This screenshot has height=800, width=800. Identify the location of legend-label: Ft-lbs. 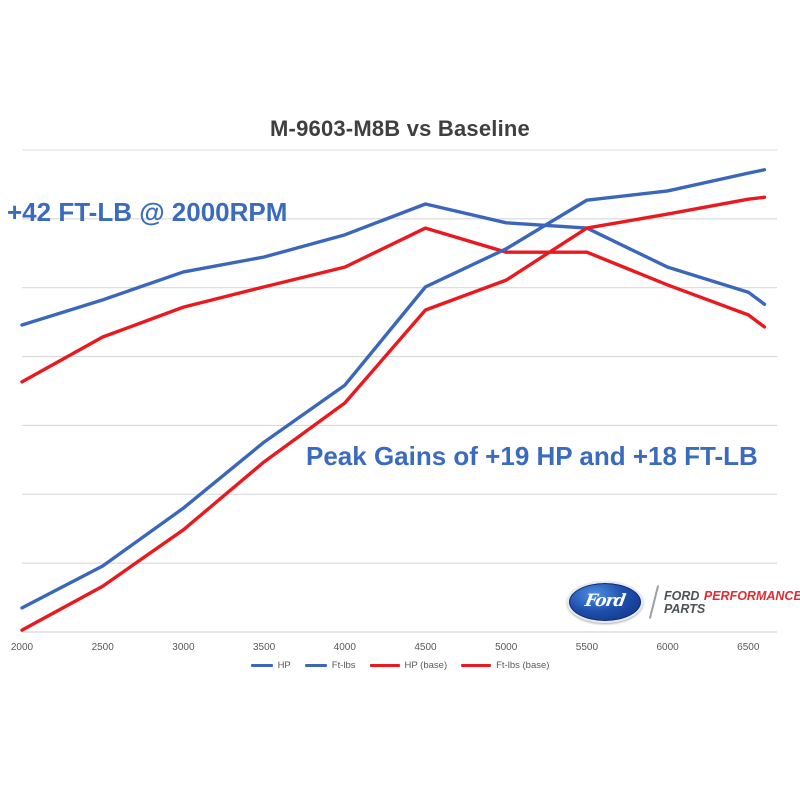
(343, 665).